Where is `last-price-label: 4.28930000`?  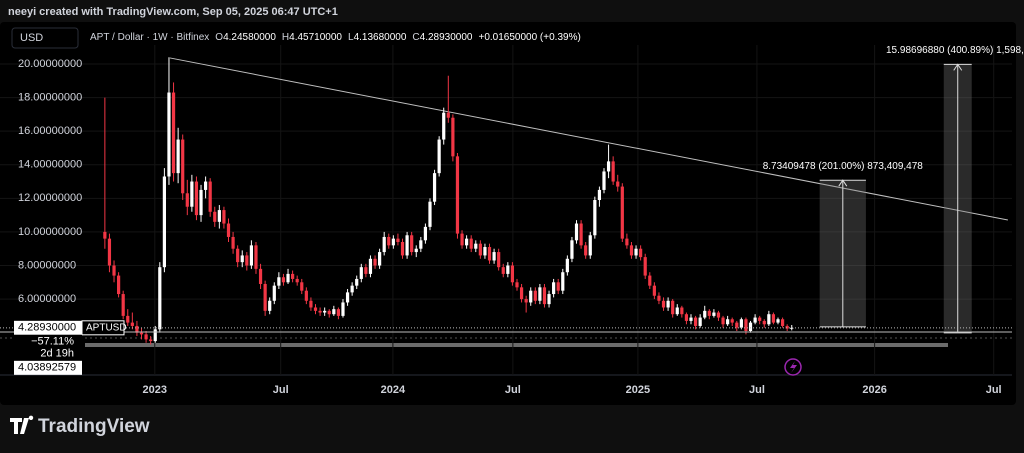 last-price-label: 4.28930000 is located at coordinates (47, 328).